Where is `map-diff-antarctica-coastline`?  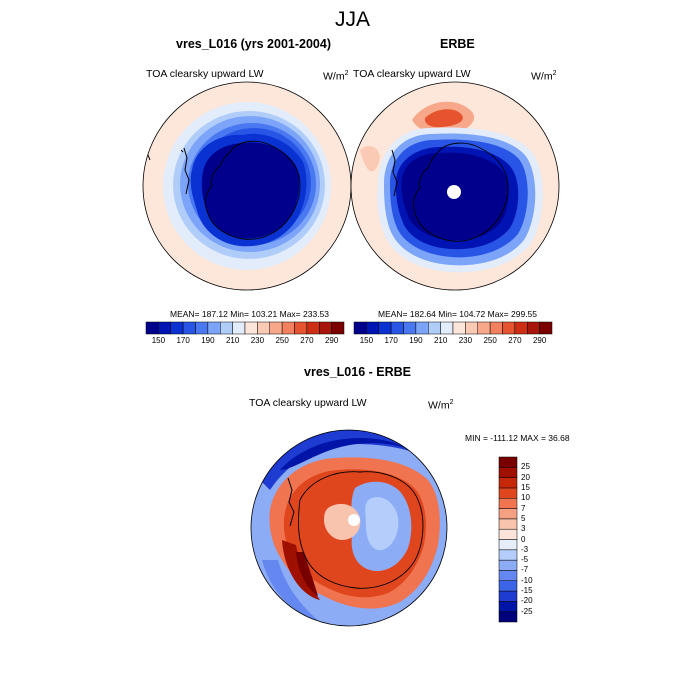
map-diff-antarctica-coastline is located at coordinates (361, 530).